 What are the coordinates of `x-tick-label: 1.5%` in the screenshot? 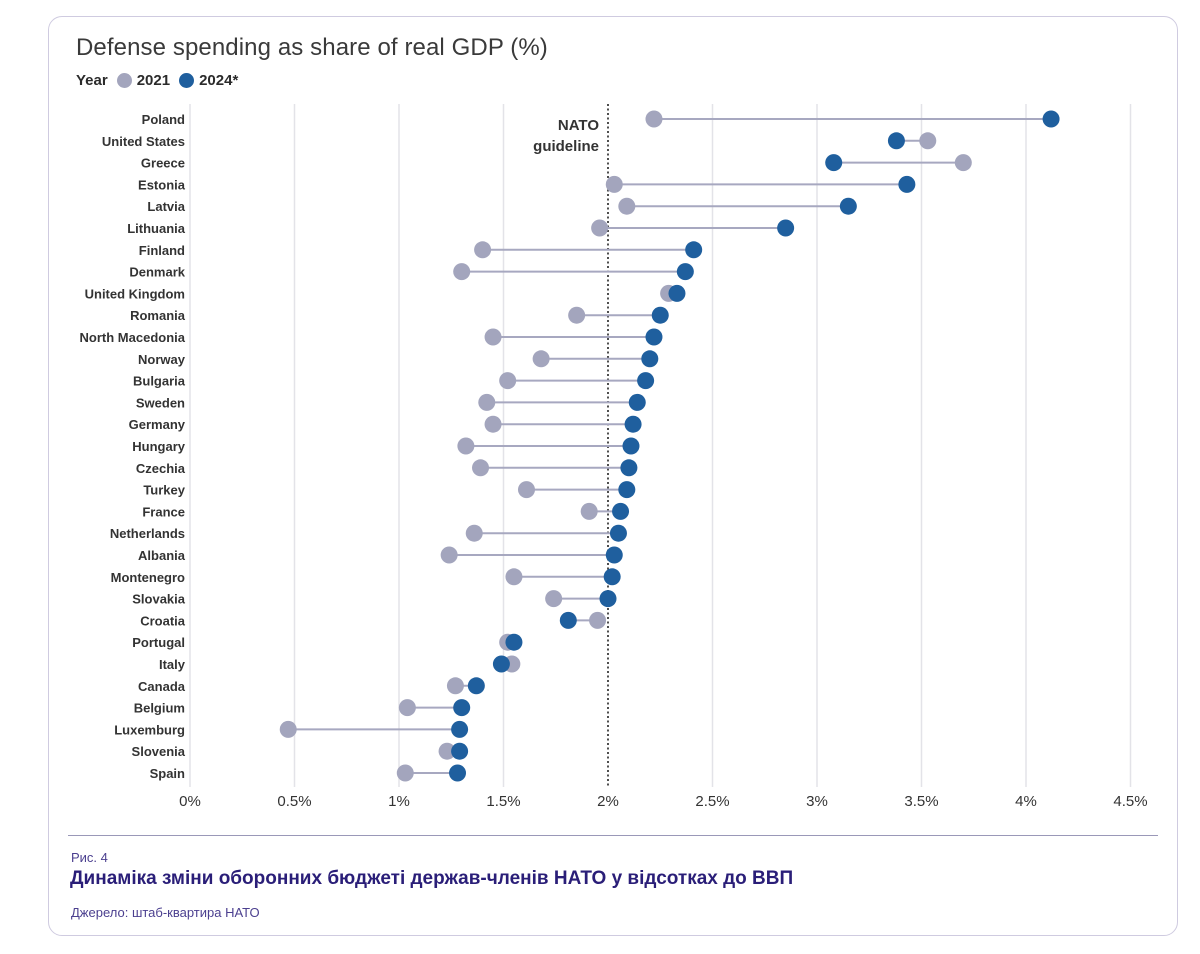 It's located at (503, 801).